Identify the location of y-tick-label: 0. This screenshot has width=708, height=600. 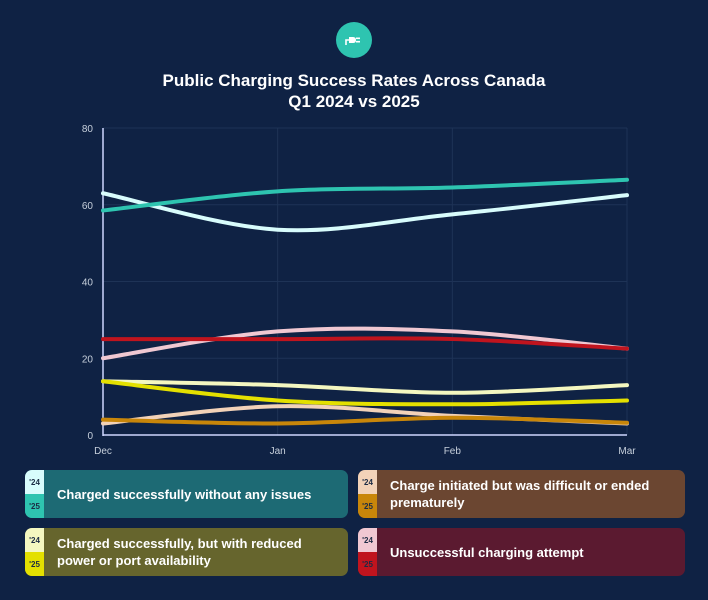
(90, 436).